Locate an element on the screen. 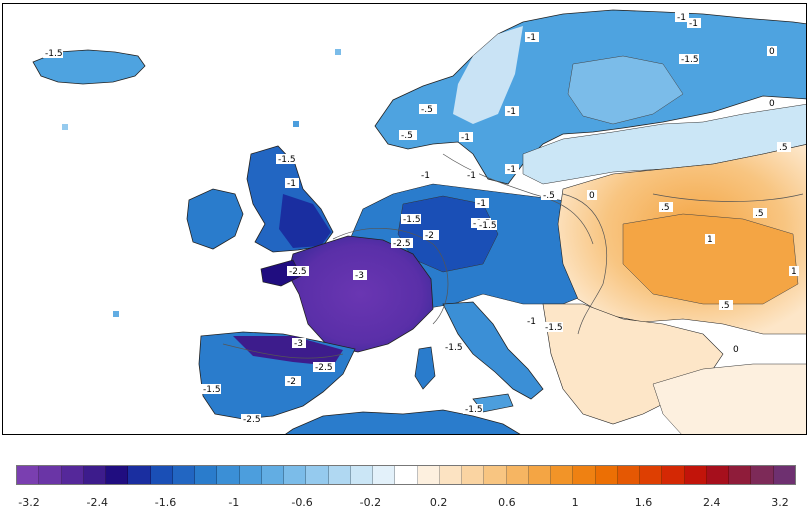 The height and width of the screenshot is (516, 809). svg-text: -.5 is located at coordinates (549, 196).